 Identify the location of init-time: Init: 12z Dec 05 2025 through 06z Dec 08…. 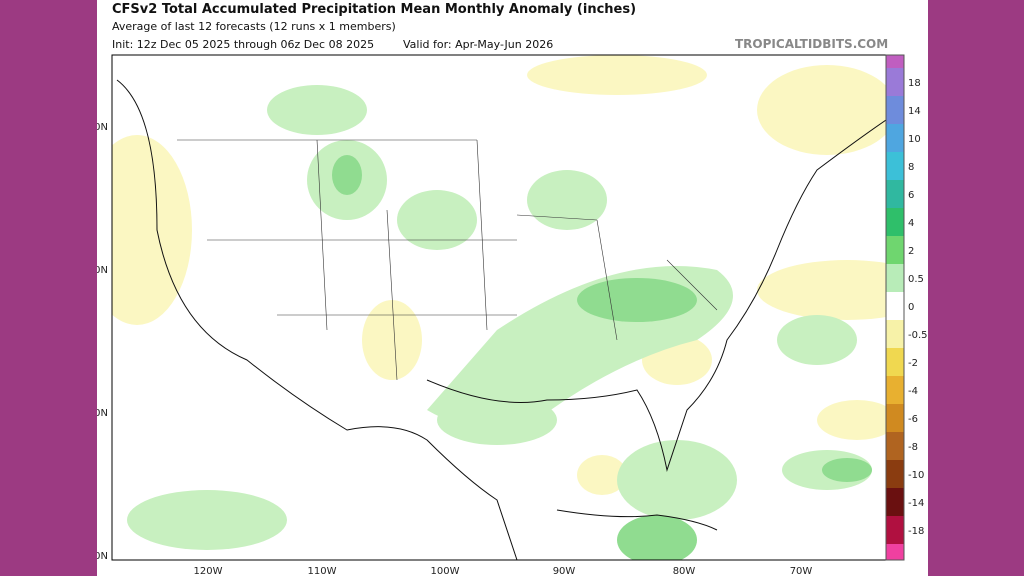
(243, 44).